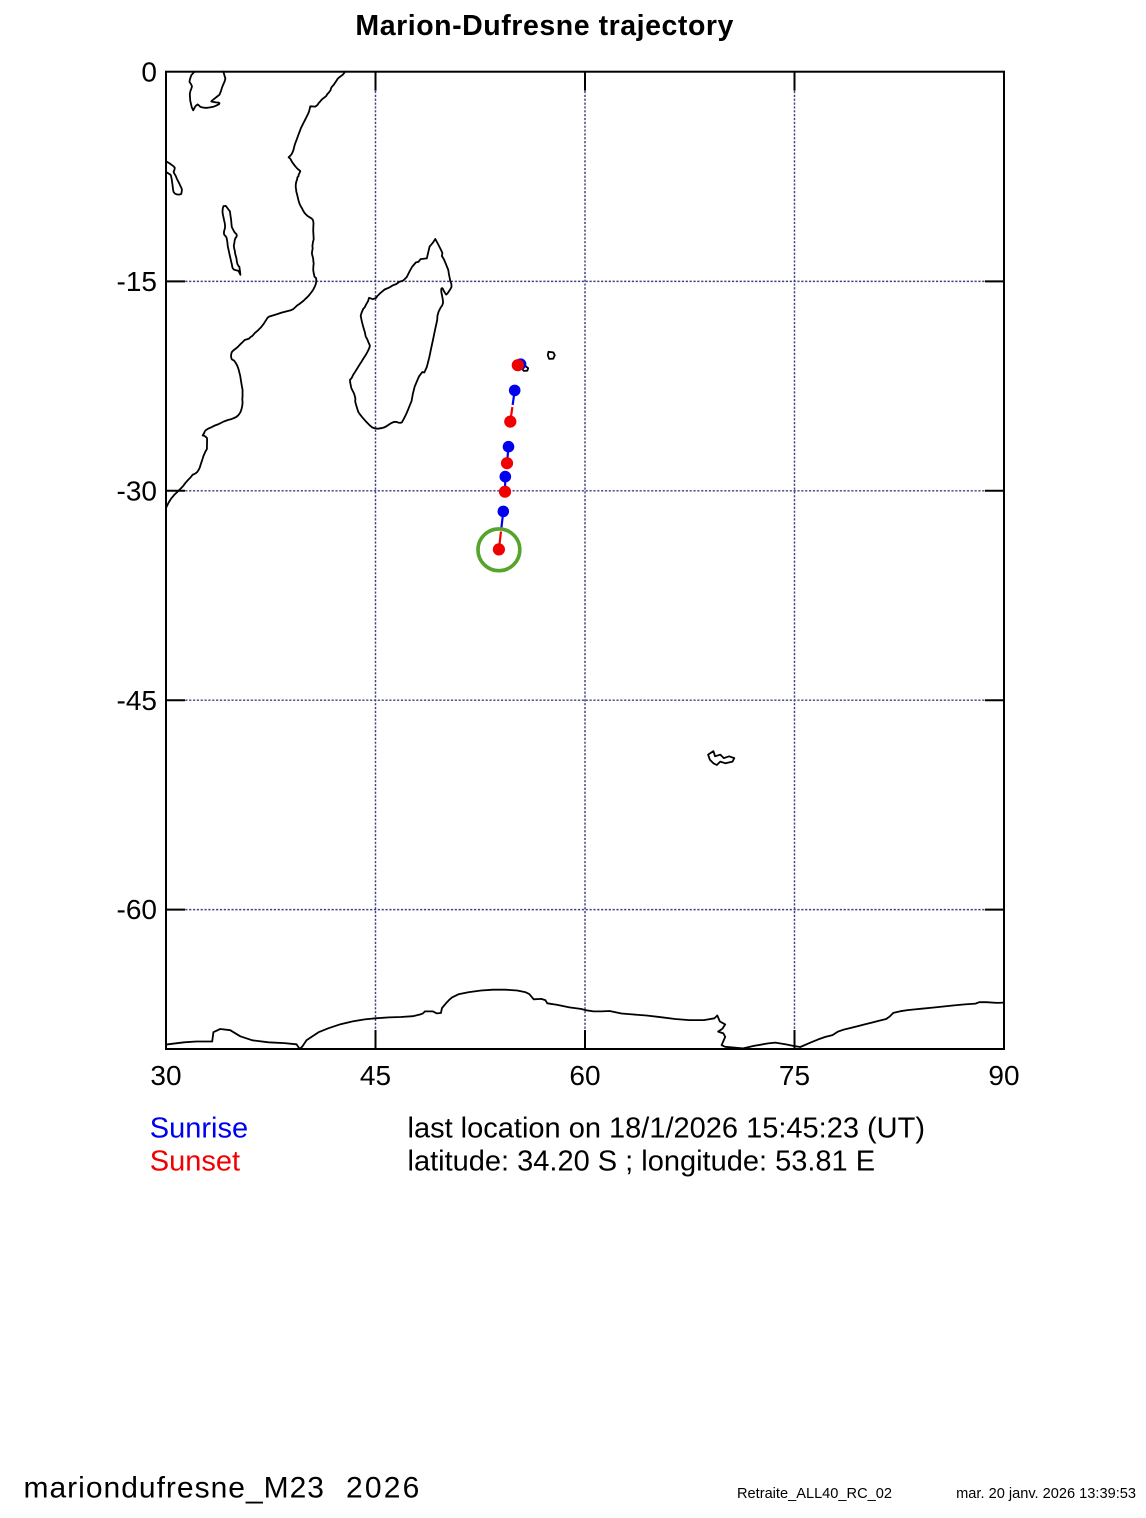 Image resolution: width=1146 pixels, height=1518 pixels. What do you see at coordinates (1003, 1075) in the screenshot?
I see `svg-text: 90` at bounding box center [1003, 1075].